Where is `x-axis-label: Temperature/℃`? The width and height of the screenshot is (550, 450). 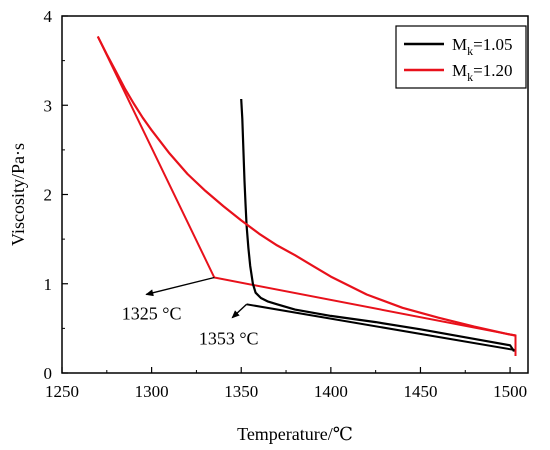
x-axis-label: Temperature/℃ is located at coordinates (295, 434).